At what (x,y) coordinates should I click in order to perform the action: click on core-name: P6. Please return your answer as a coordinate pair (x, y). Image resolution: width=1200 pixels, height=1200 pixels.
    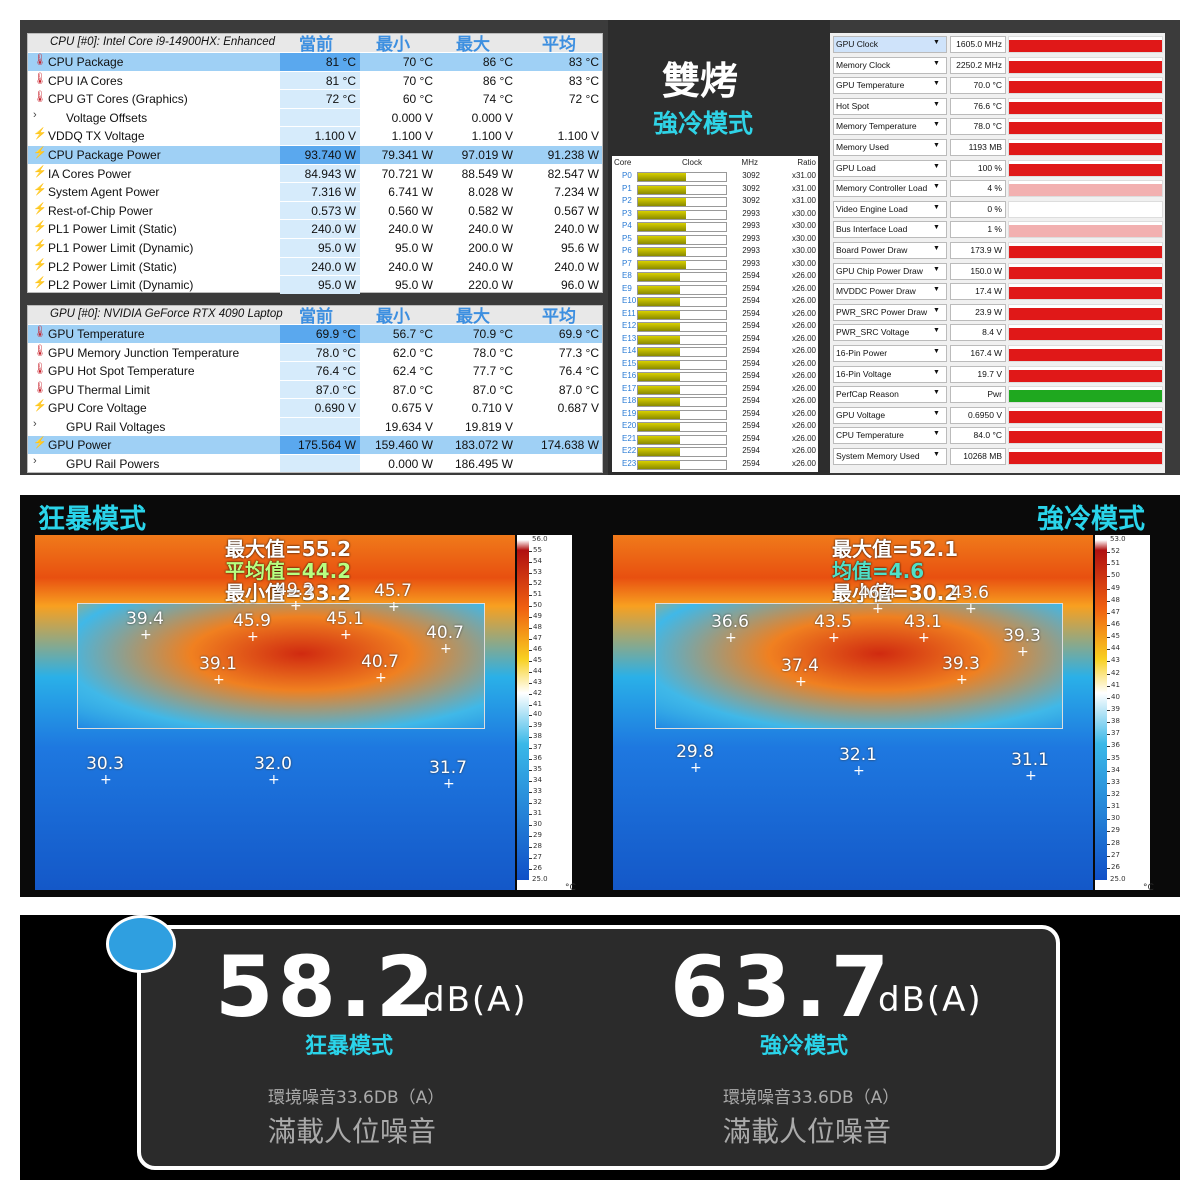
    Looking at the image, I should click on (627, 250).